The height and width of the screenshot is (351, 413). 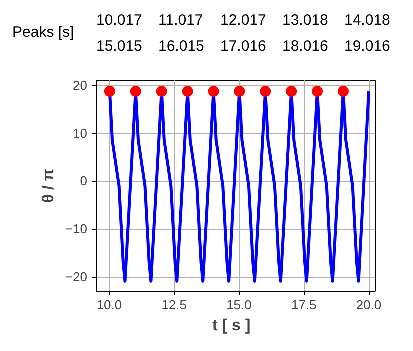 What do you see at coordinates (181, 46) in the screenshot?
I see `text: 16.015` at bounding box center [181, 46].